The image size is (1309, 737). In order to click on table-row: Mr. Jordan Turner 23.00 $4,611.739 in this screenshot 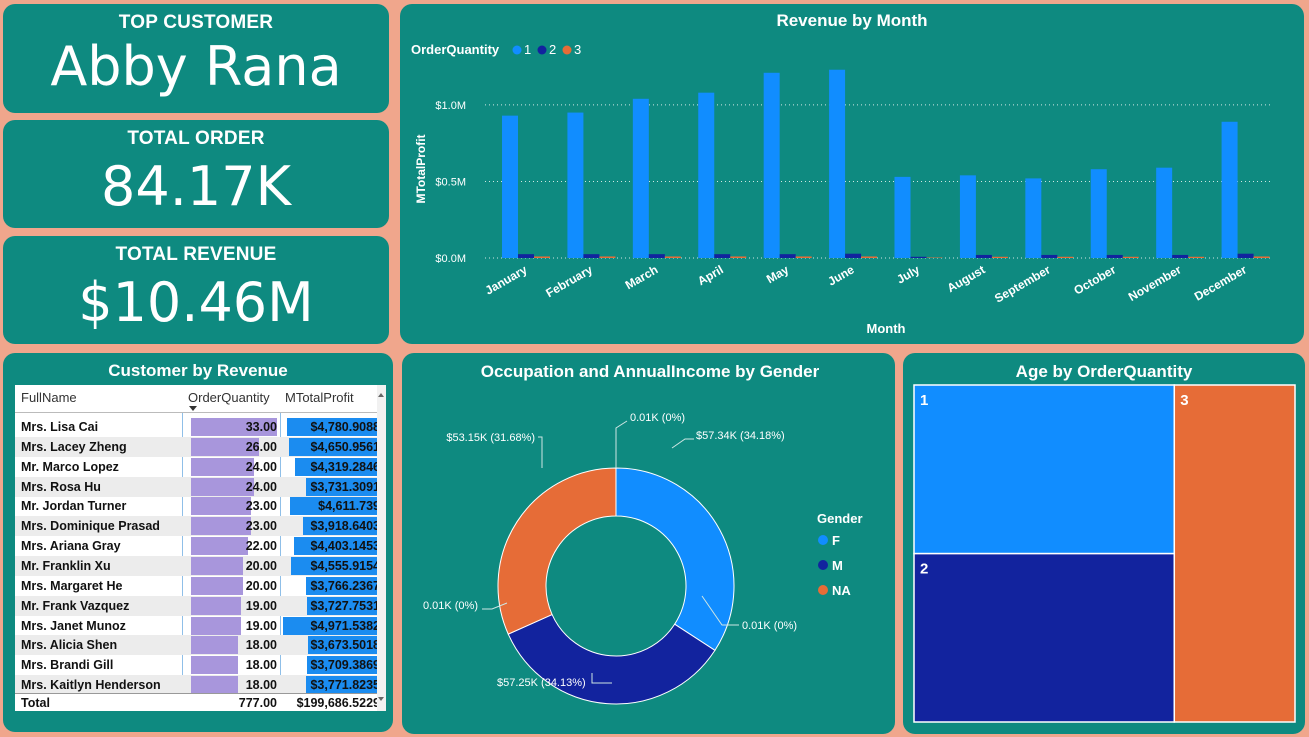, I will do `click(200, 506)`.